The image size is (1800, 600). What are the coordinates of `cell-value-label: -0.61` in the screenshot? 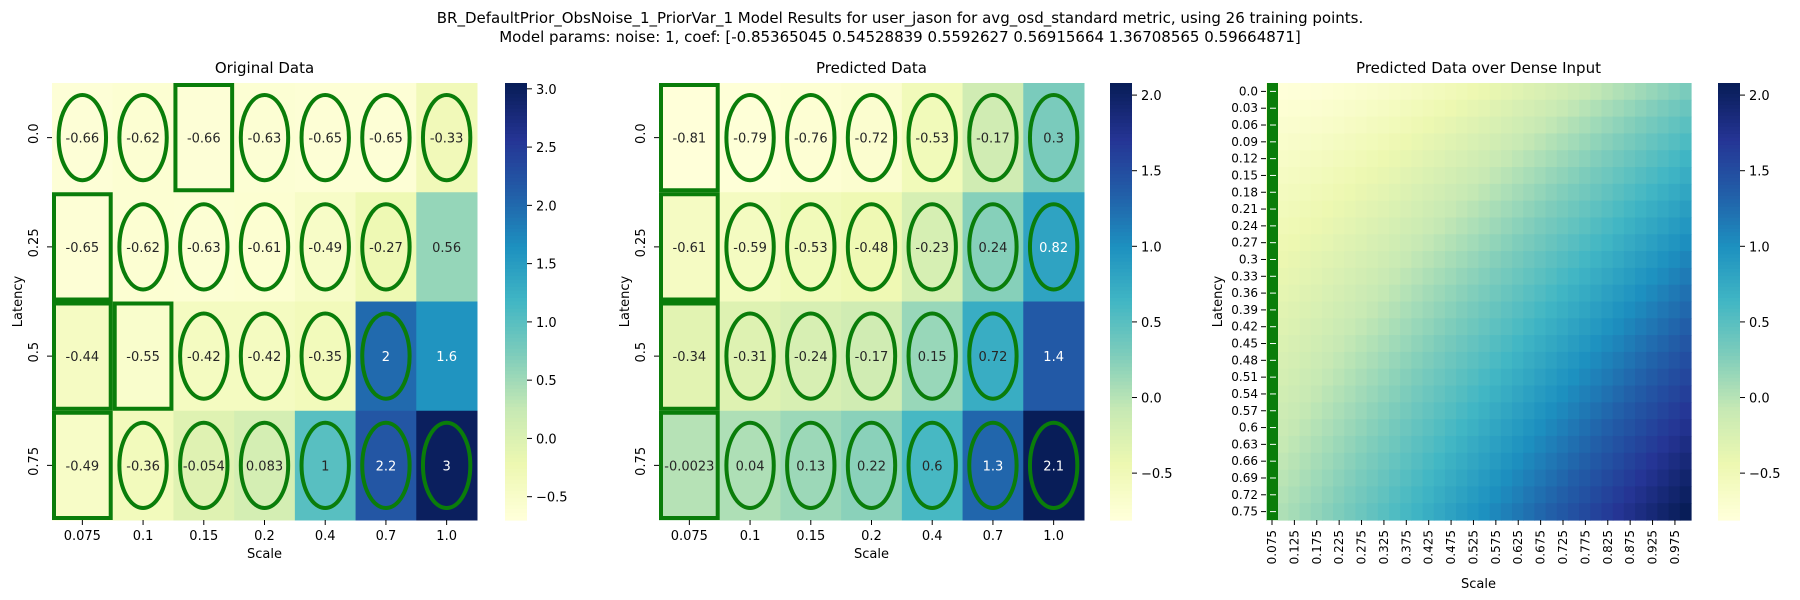 It's located at (265, 248).